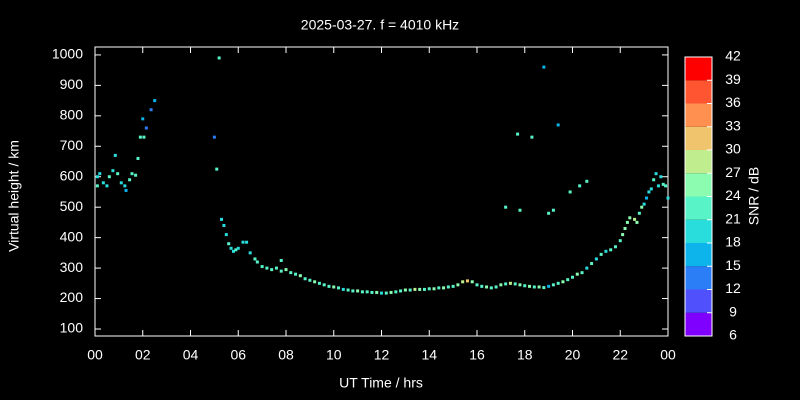 The width and height of the screenshot is (800, 400). What do you see at coordinates (72, 84) in the screenshot?
I see `y-tick-label: 900` at bounding box center [72, 84].